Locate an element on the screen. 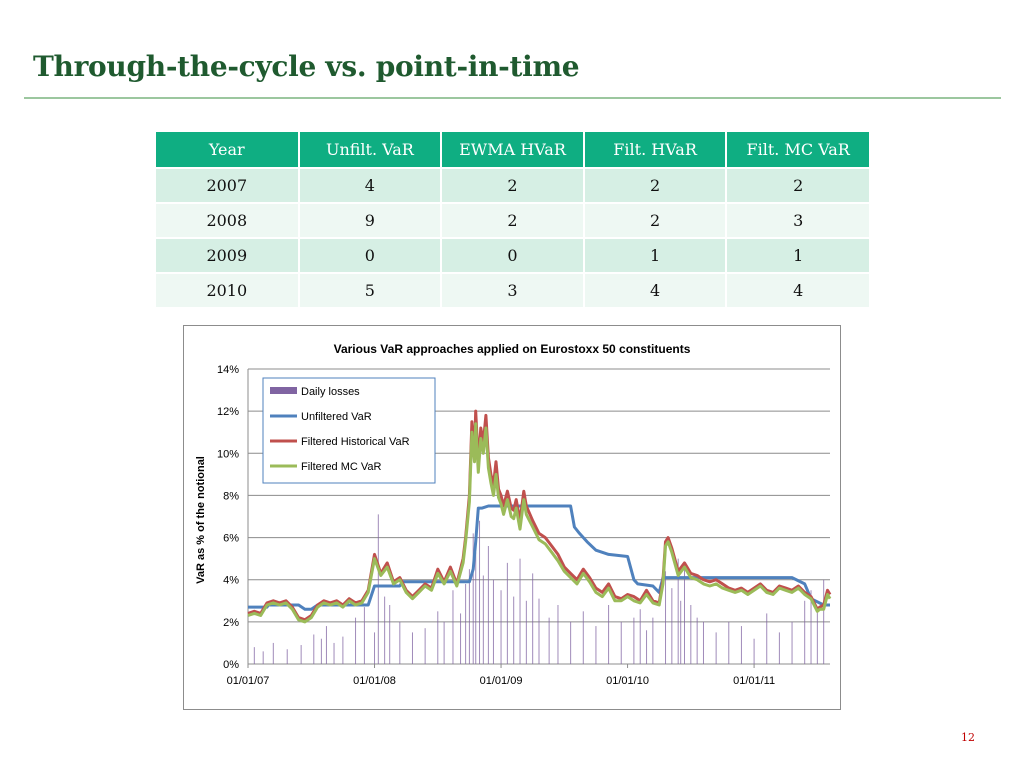 The width and height of the screenshot is (1024, 768). table-row: 2007 4 2 2 2 is located at coordinates (512, 186).